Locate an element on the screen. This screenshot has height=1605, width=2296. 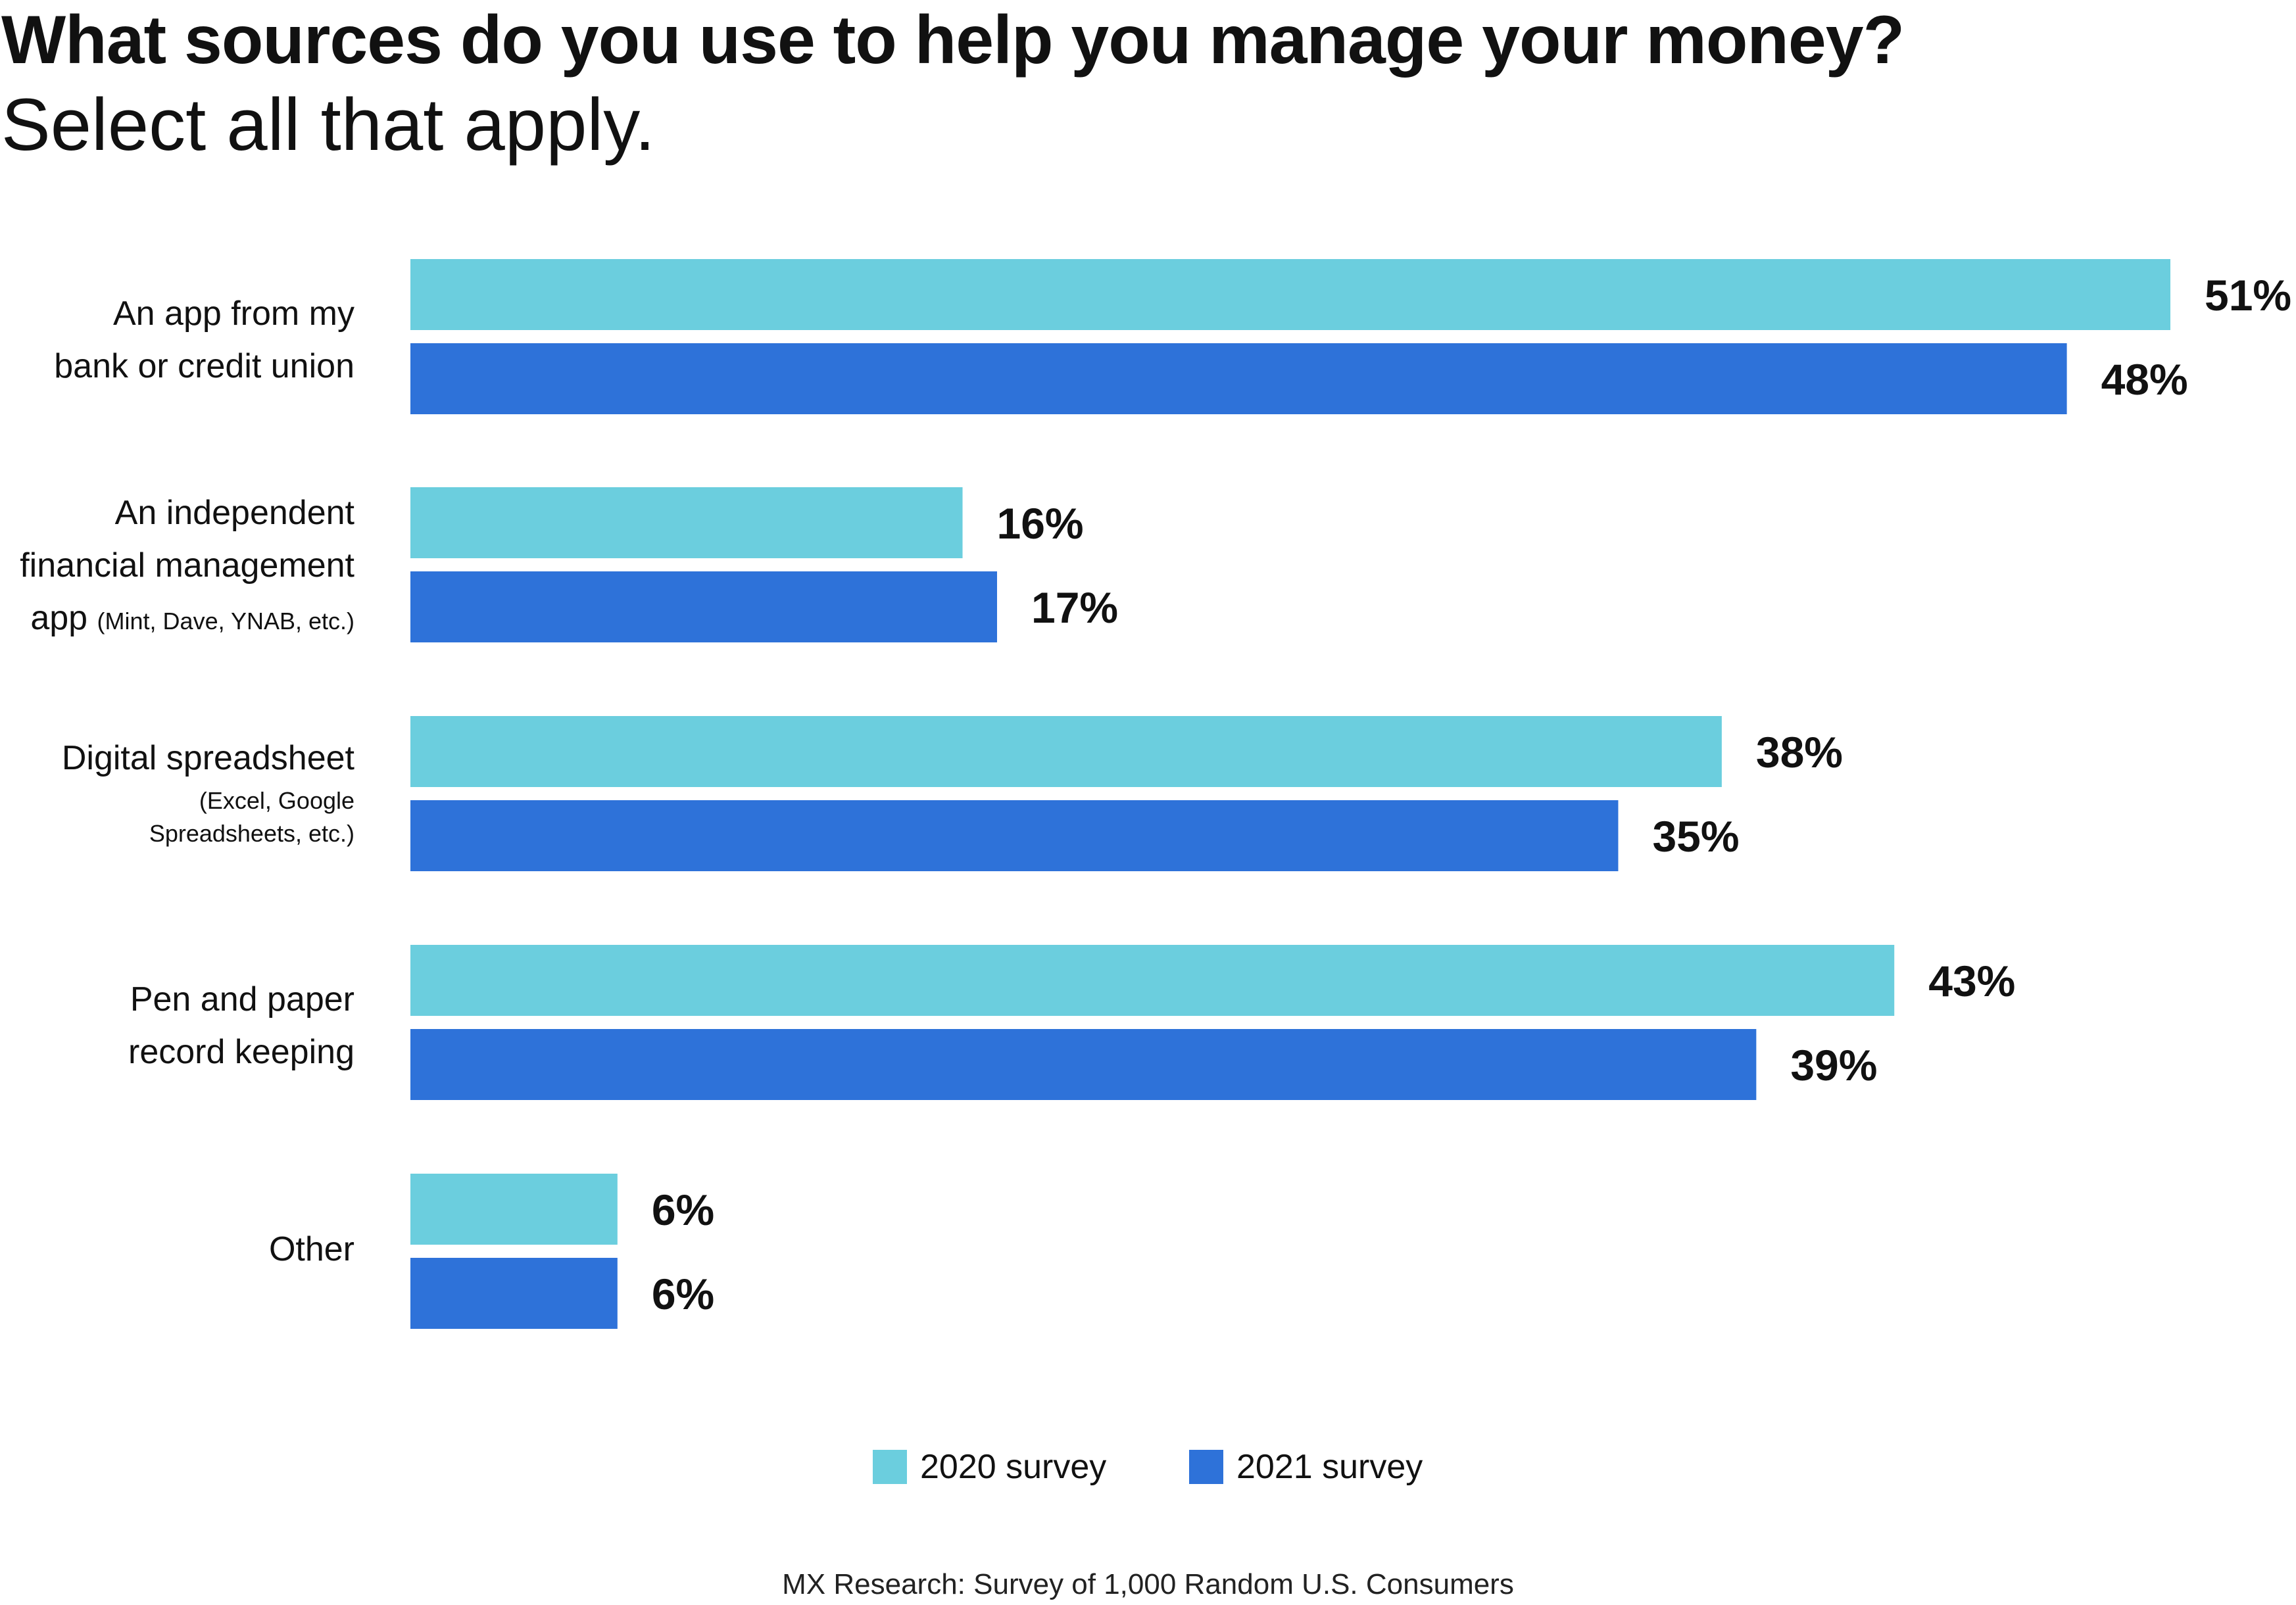
category-label-line: An app from my is located at coordinates (233, 314).